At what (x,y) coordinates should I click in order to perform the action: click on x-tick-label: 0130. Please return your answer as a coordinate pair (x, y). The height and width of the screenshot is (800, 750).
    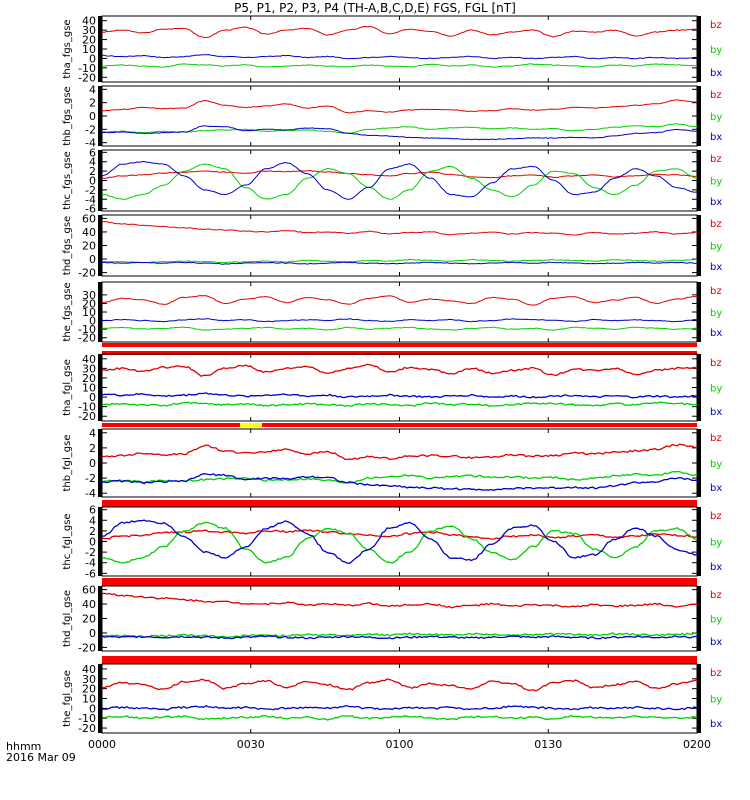
    Looking at the image, I should click on (548, 744).